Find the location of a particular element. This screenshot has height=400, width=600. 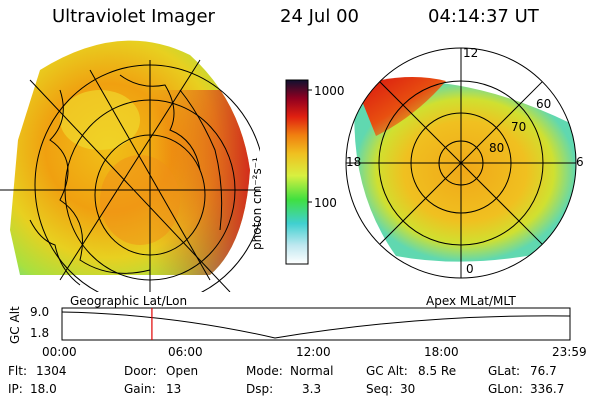

time-label: 04:14:37 UT is located at coordinates (483, 16).